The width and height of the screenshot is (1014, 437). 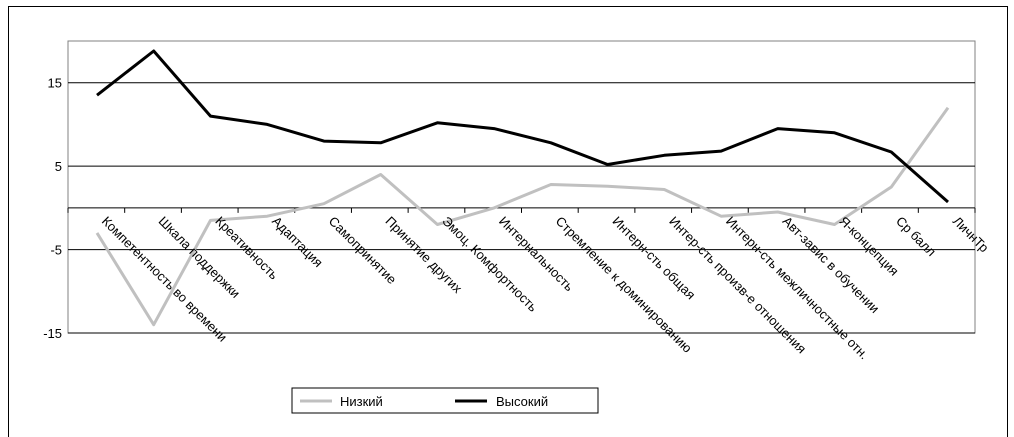 What do you see at coordinates (55, 83) in the screenshot?
I see `y-tick-label: 15` at bounding box center [55, 83].